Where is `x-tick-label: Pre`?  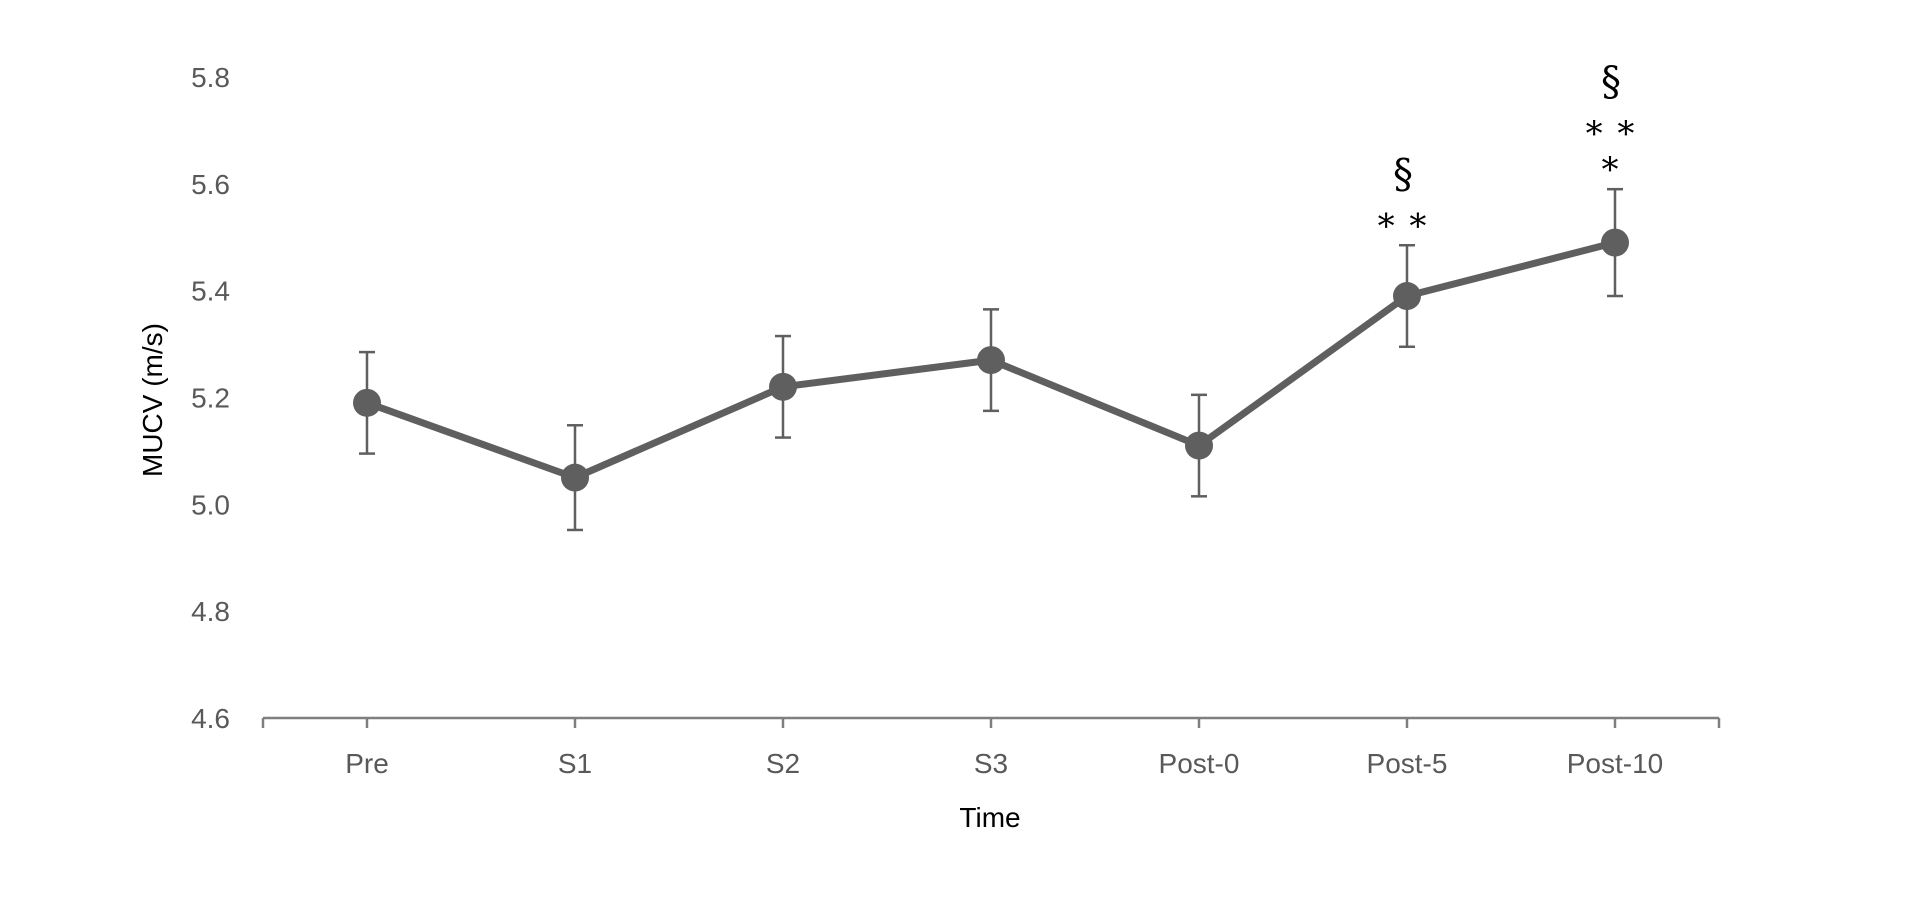 x-tick-label: Pre is located at coordinates (367, 763).